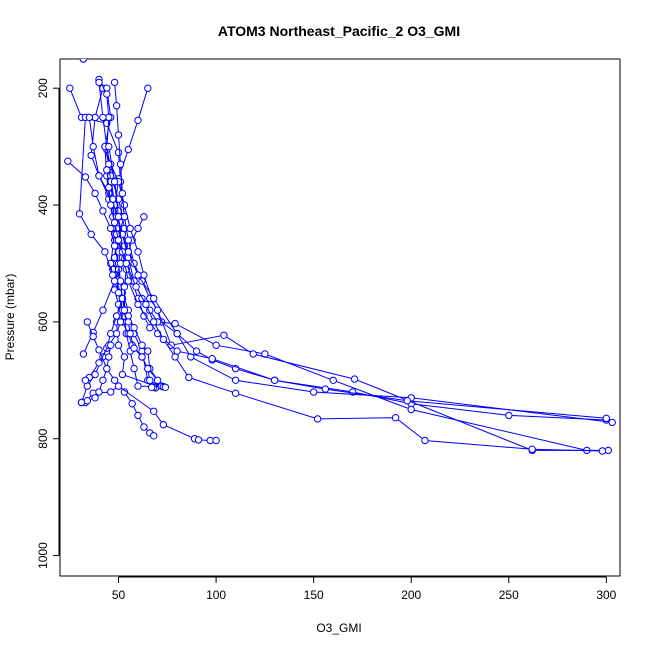 This screenshot has width=650, height=650. I want to click on x-axis: 50 100 150 200 250 300, so click(364, 589).